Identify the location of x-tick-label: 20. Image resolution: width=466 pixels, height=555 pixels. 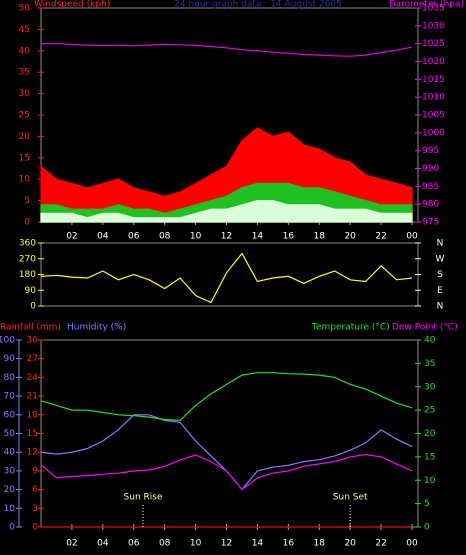
(350, 237).